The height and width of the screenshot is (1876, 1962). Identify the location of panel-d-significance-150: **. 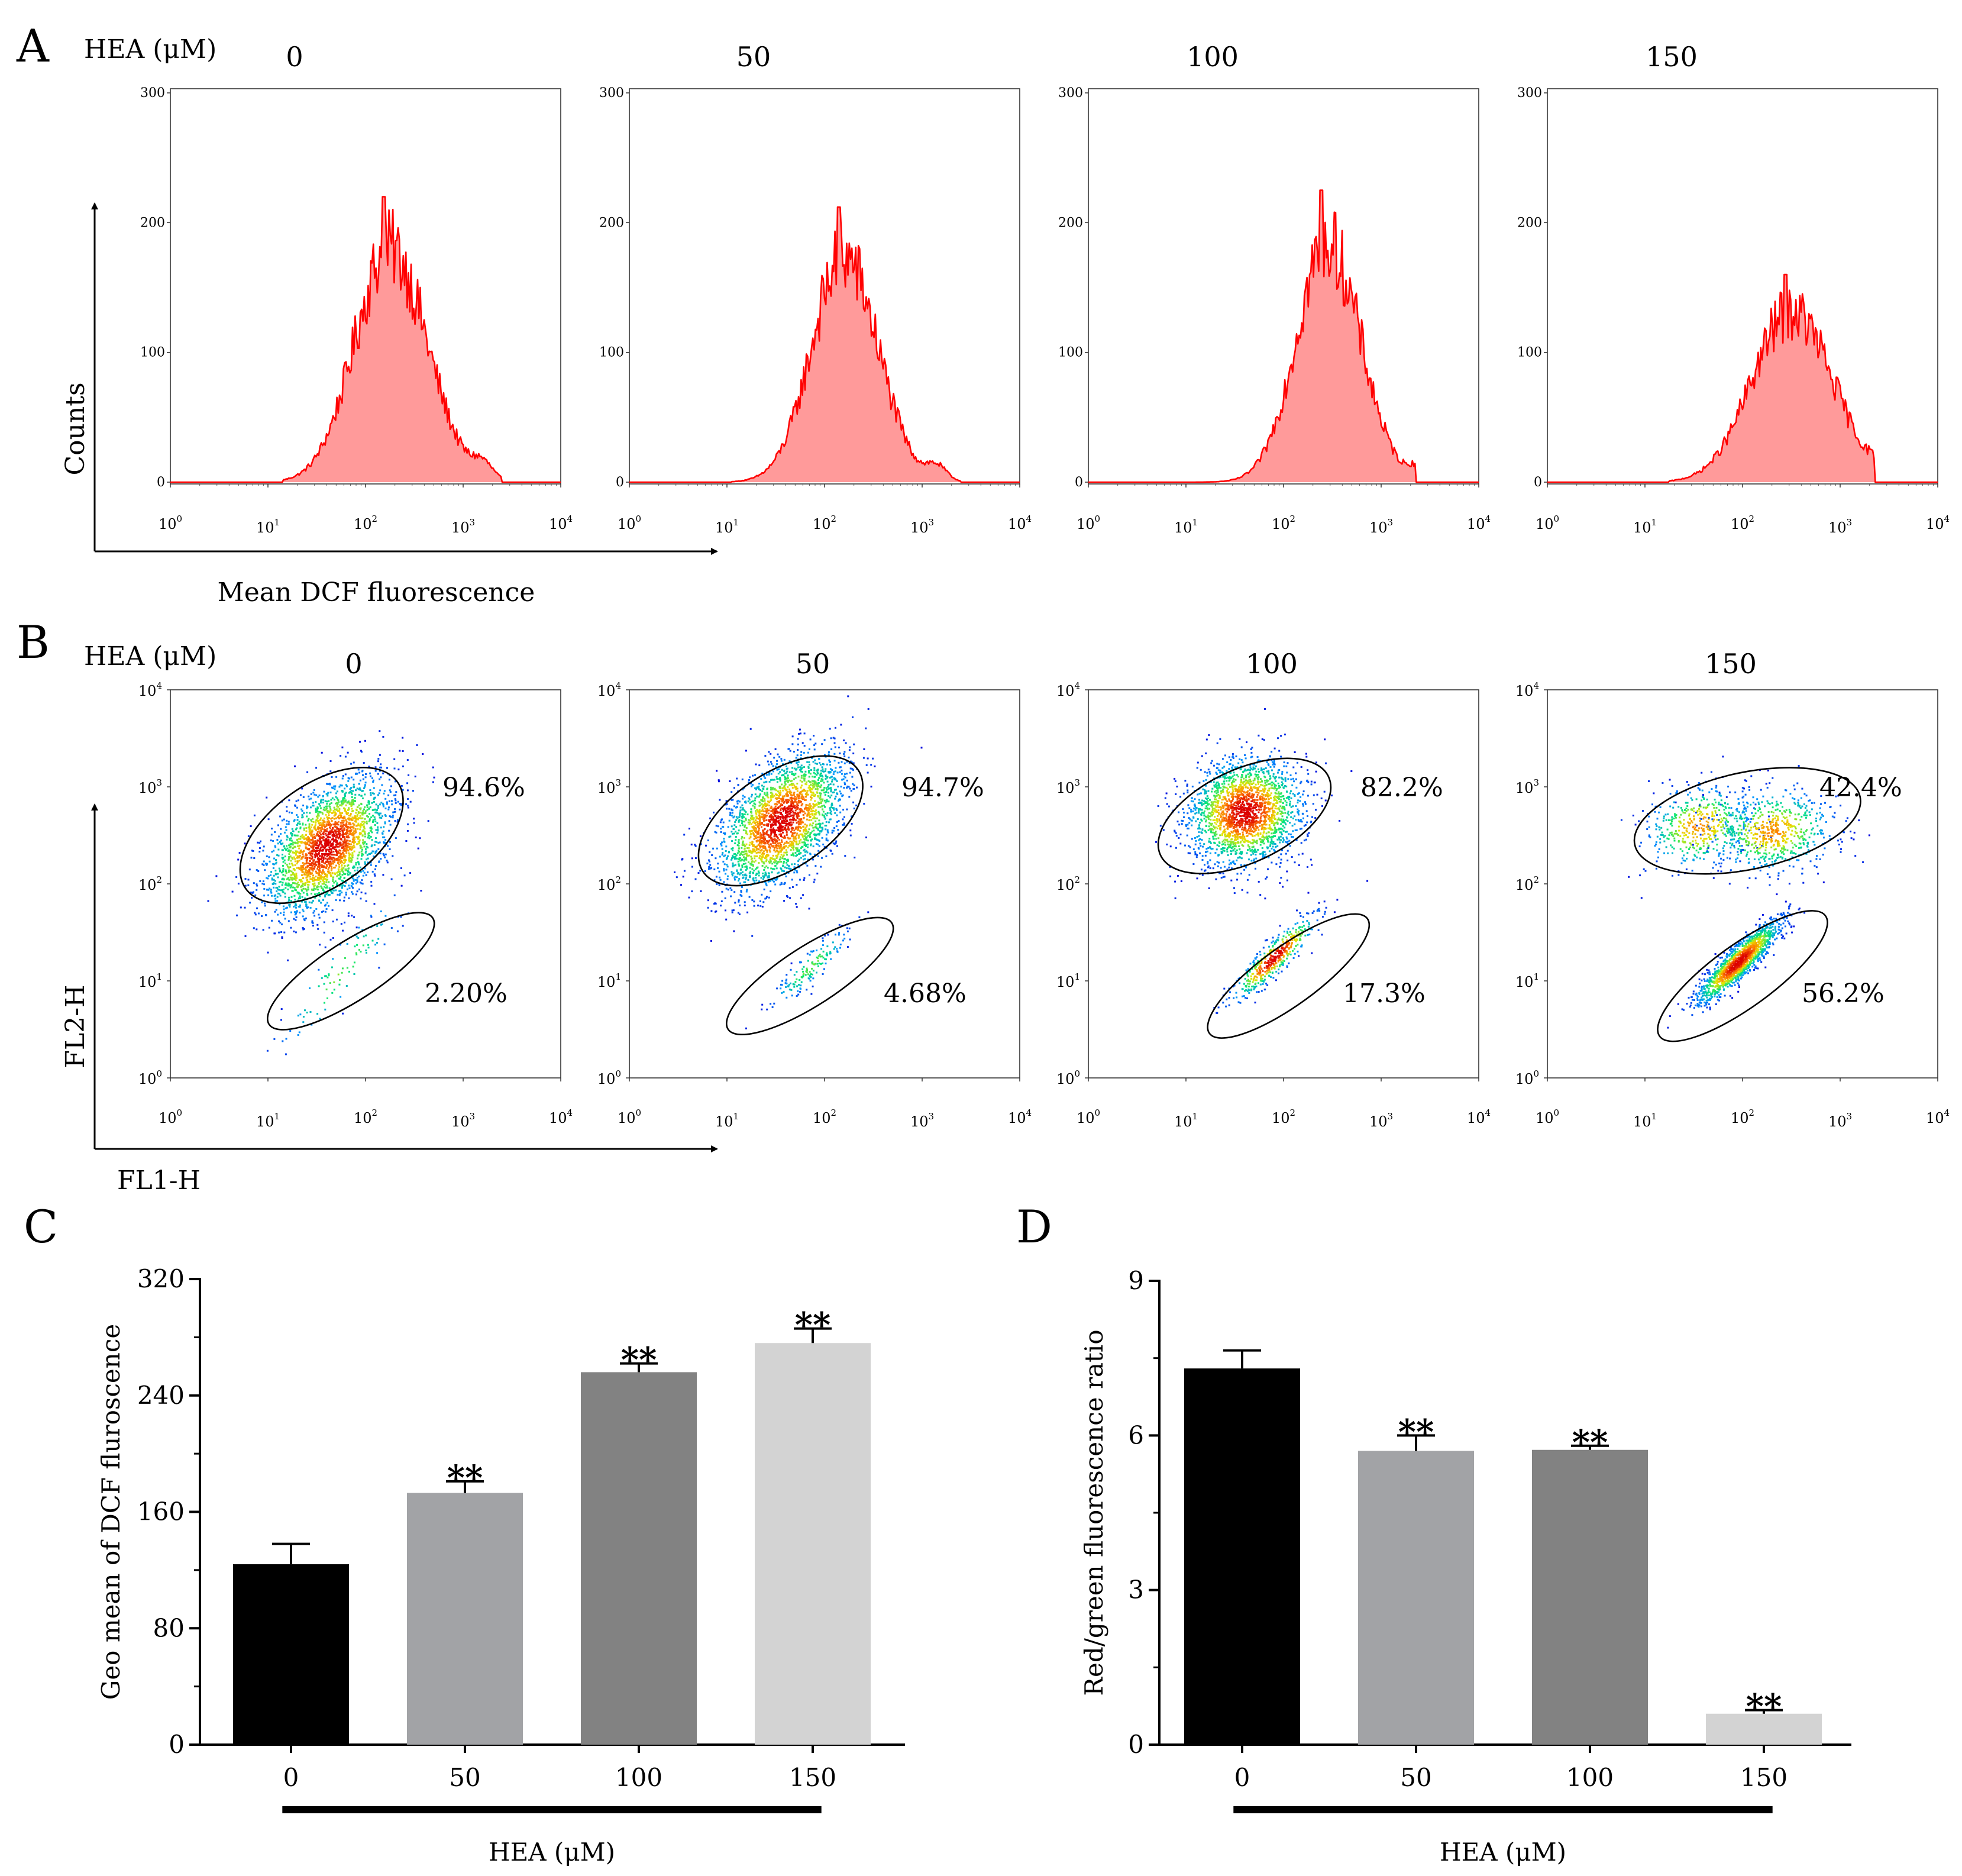
(1764, 1707).